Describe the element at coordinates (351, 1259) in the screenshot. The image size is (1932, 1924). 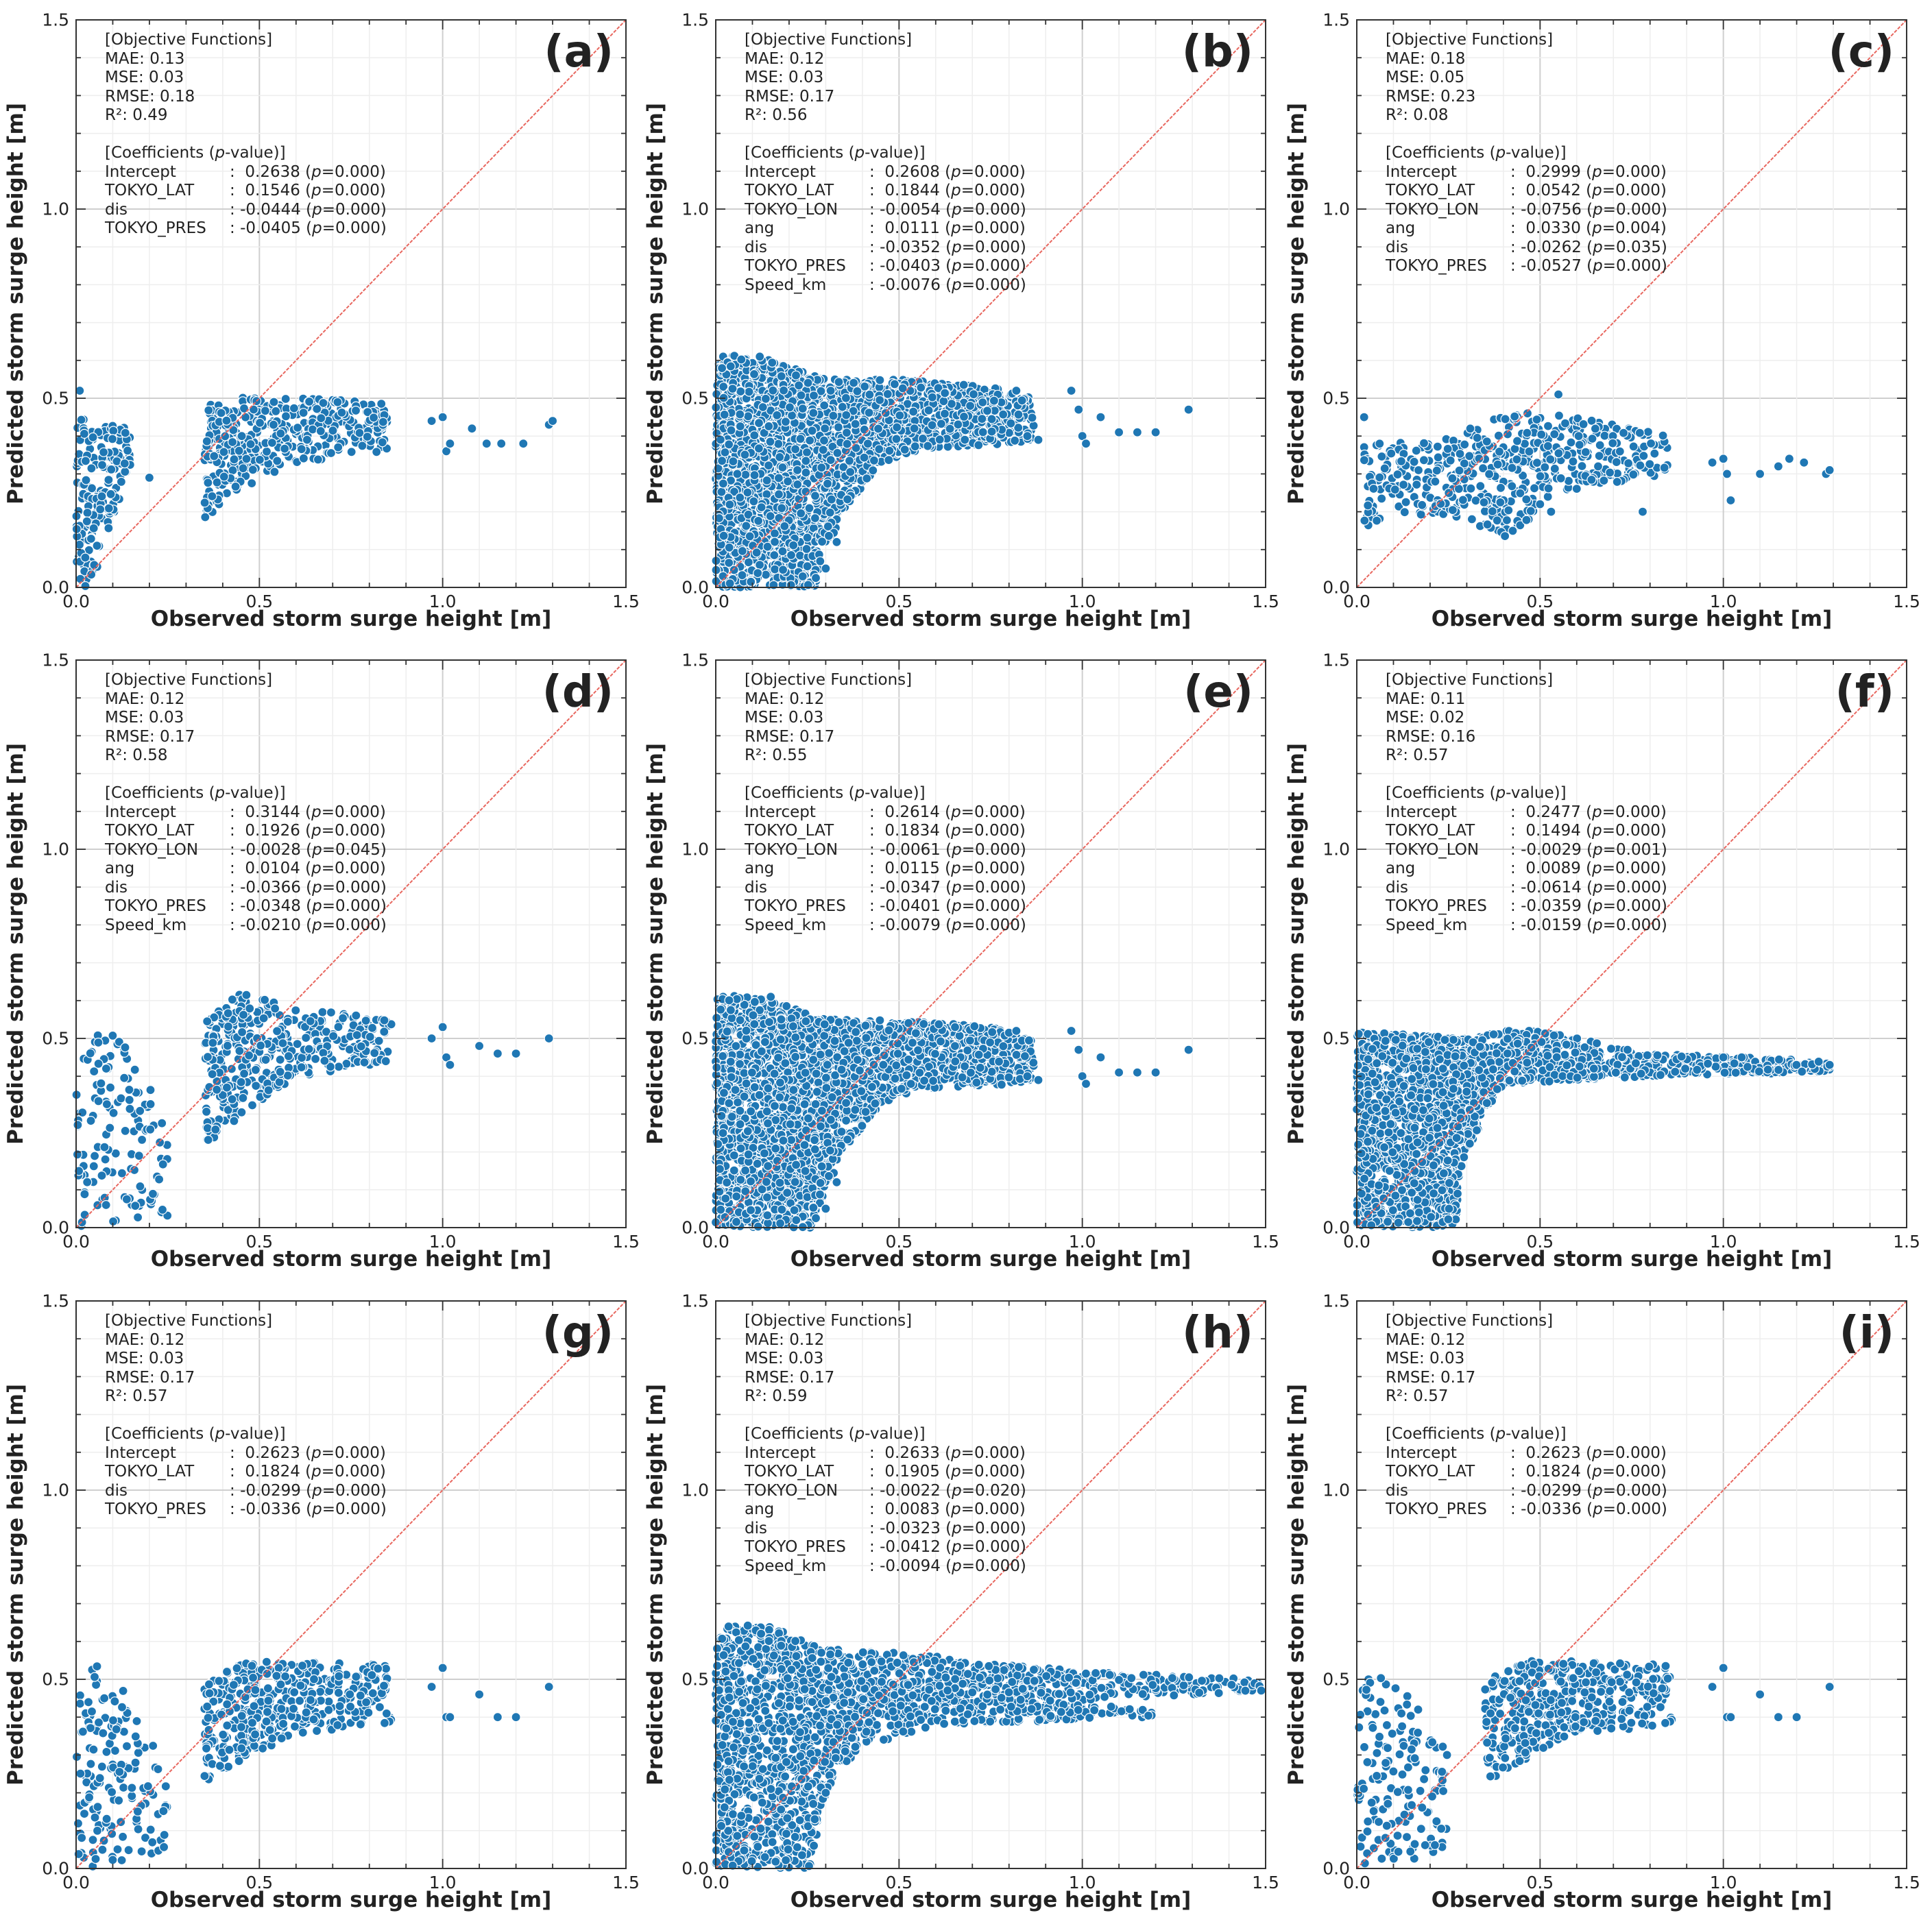
I see `x-axis-label: Observed storm surge height [m]` at that location.